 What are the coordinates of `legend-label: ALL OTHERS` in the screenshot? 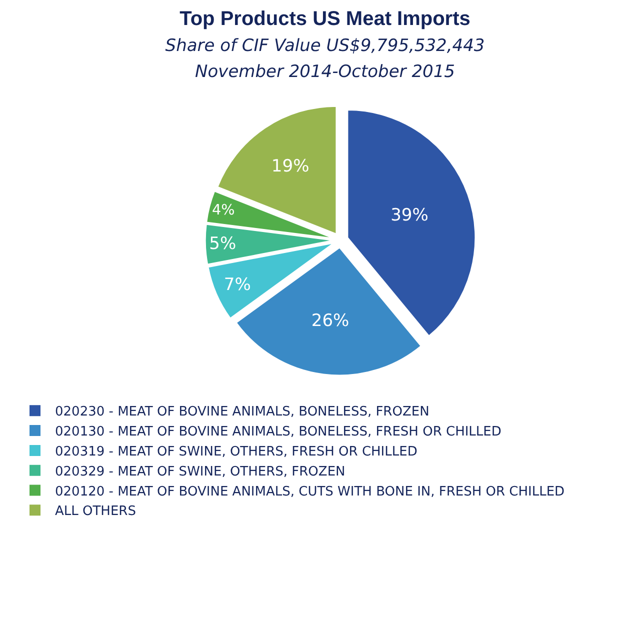 It's located at (95, 512).